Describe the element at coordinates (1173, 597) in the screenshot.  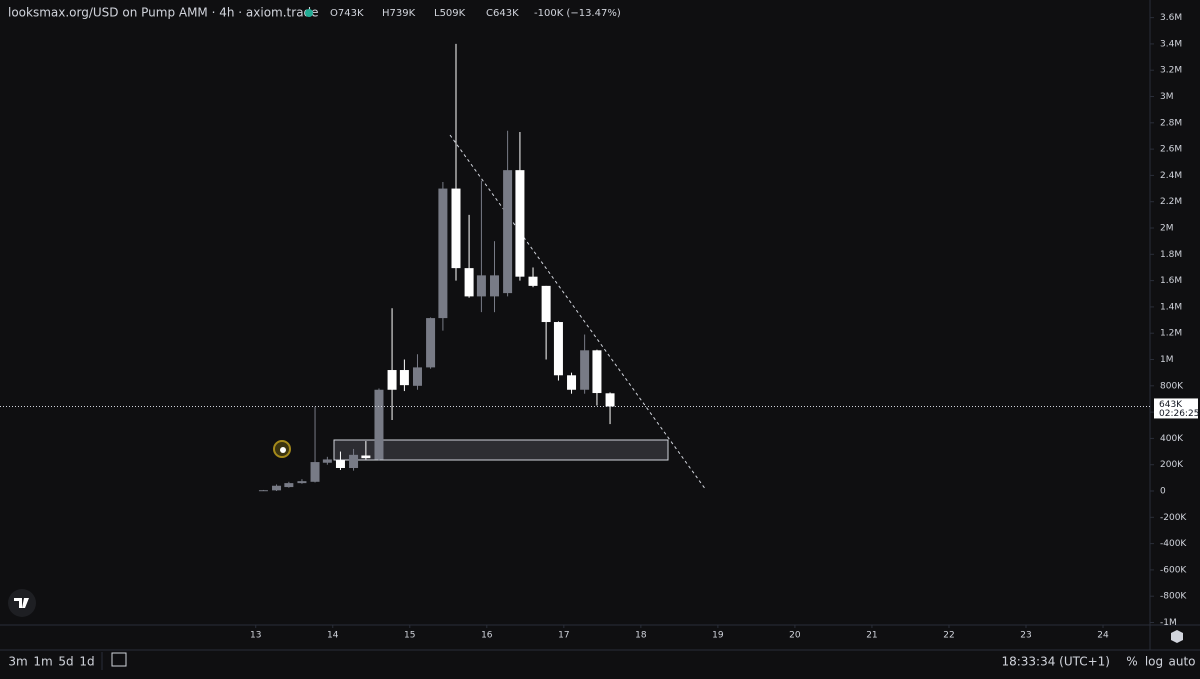
I see `y-tick-label: -800K` at that location.